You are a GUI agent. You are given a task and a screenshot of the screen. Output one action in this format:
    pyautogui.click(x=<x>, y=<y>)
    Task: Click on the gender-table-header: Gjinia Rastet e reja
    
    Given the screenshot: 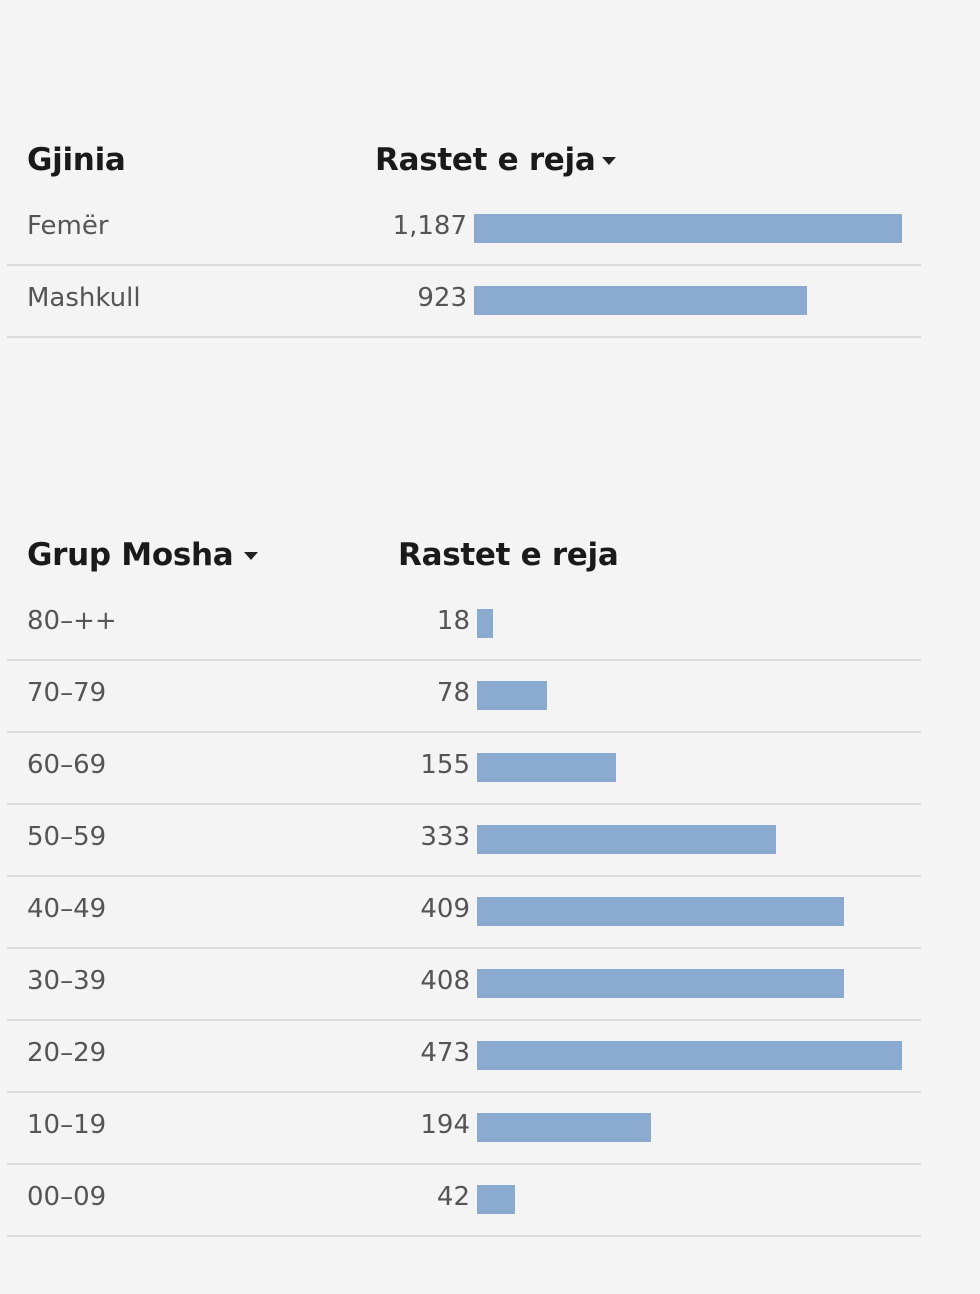 What is the action you would take?
    pyautogui.click(x=464, y=162)
    